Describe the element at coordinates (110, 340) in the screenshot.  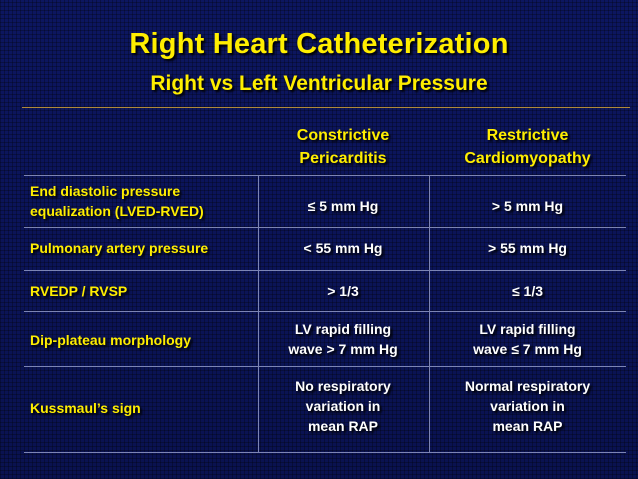
I see `row-label-line: Dip-plateau morphology` at that location.